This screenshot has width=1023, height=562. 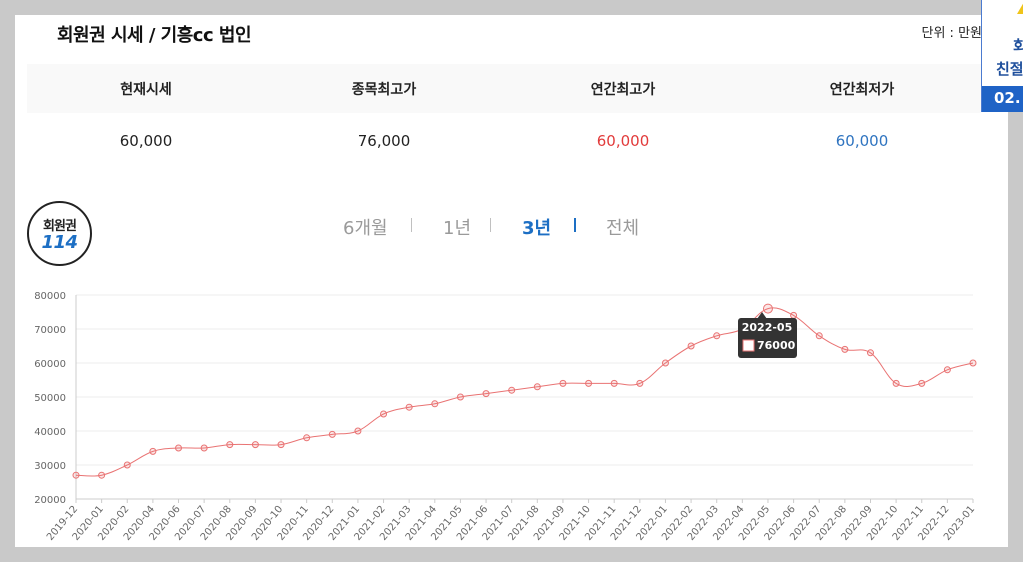 What do you see at coordinates (60, 226) in the screenshot?
I see `logo-text-top: 회원권` at bounding box center [60, 226].